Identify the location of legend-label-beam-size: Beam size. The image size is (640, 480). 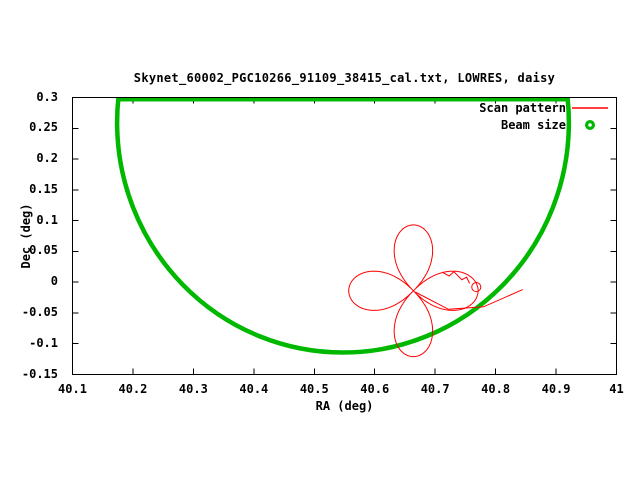
(533, 124).